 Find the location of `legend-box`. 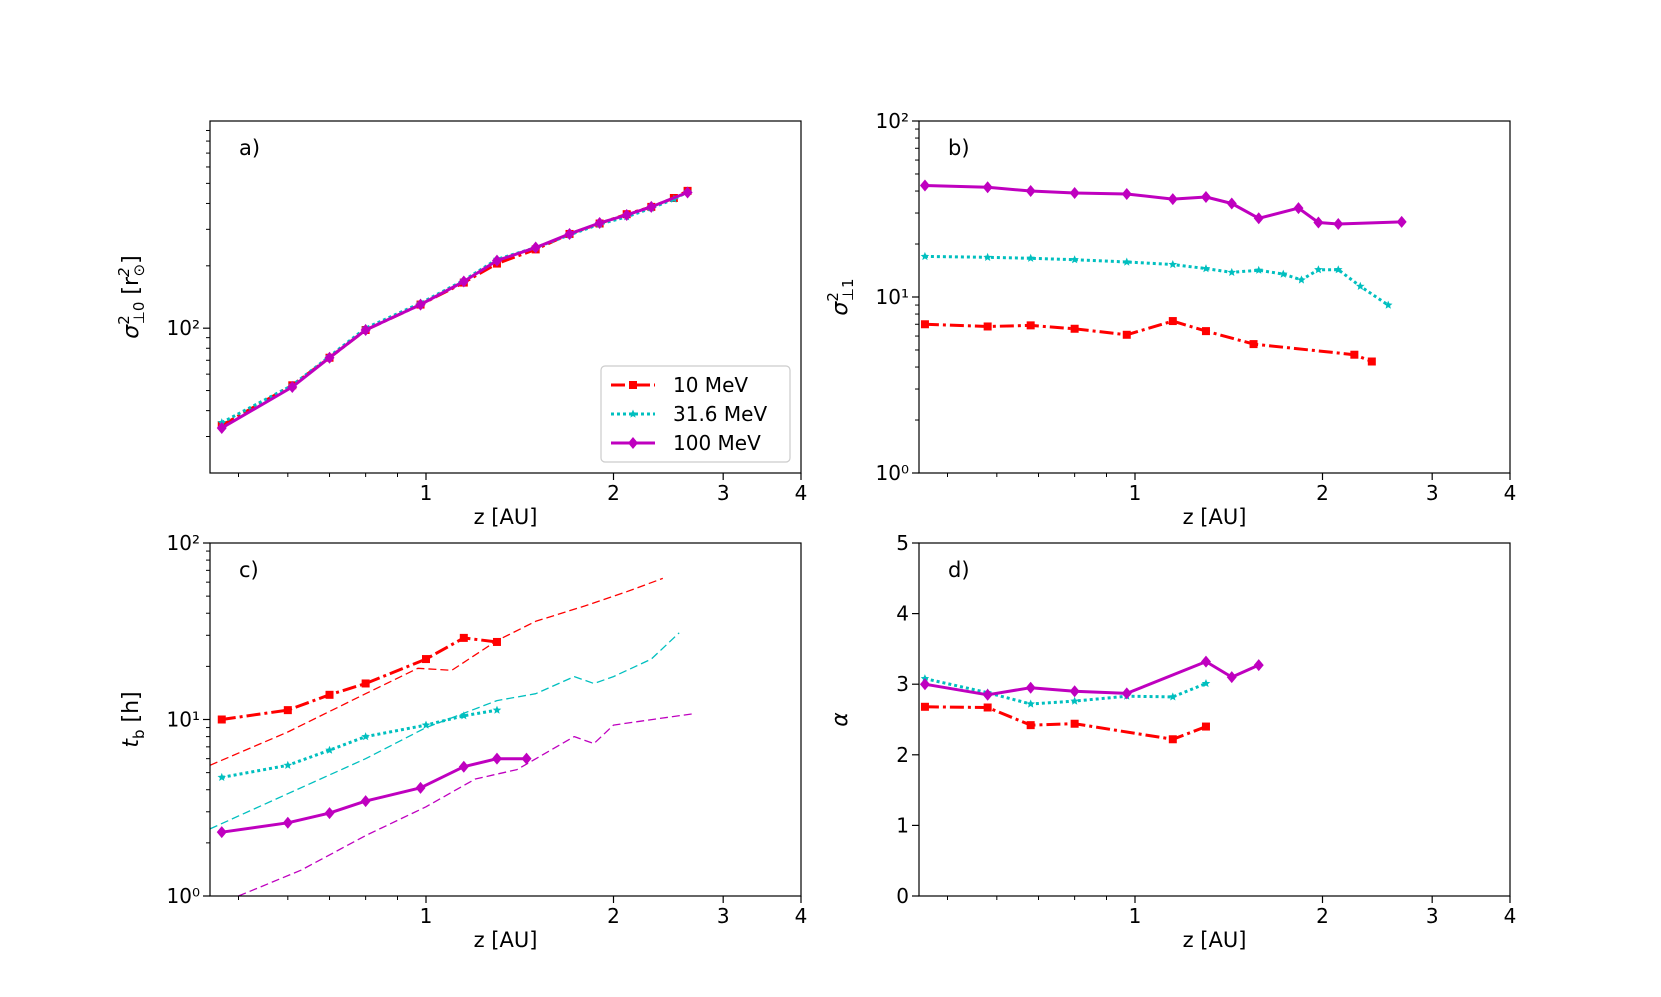

legend-box is located at coordinates (695, 414).